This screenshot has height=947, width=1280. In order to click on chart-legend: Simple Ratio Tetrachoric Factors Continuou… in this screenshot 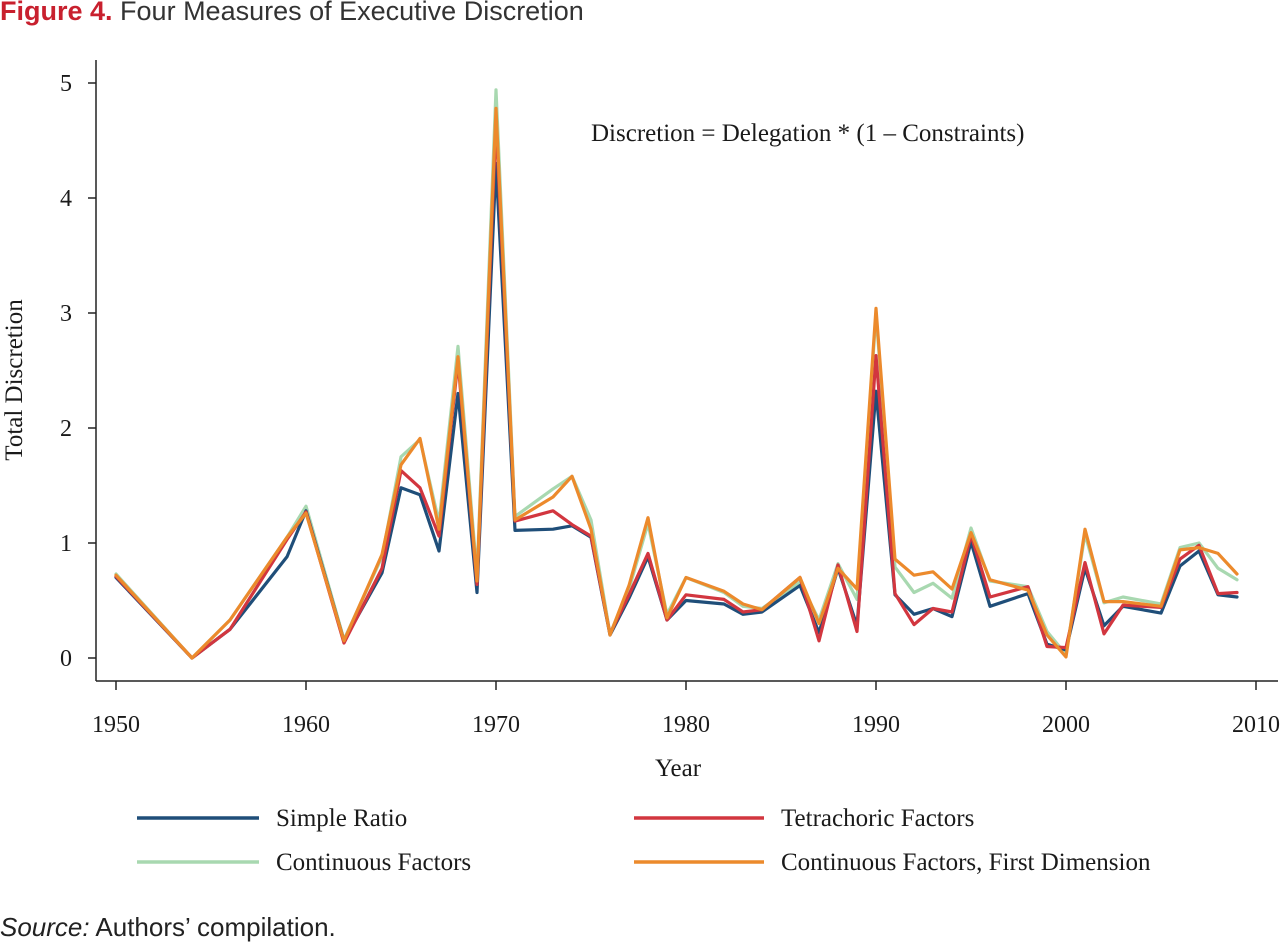, I will do `click(644, 840)`.